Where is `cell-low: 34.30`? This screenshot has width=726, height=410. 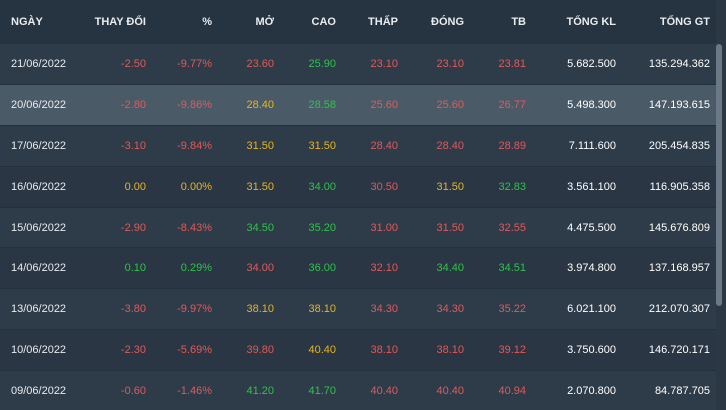
cell-low: 34.30 is located at coordinates (373, 309).